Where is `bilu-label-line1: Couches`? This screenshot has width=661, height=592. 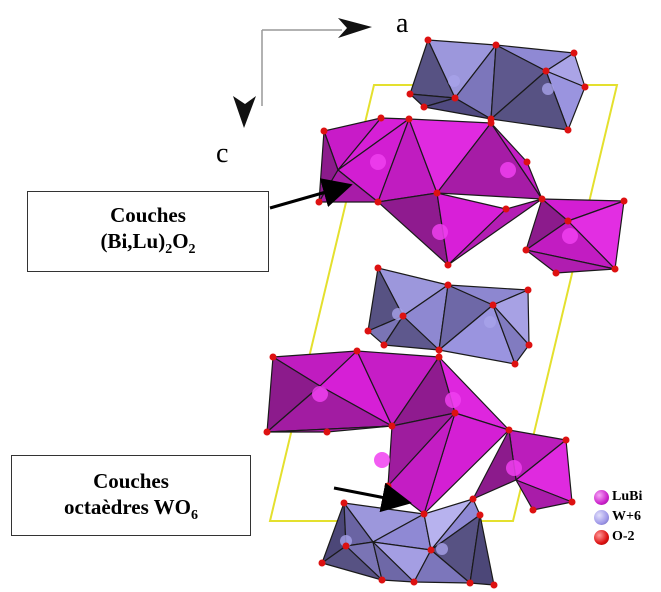
bilu-label-line1: Couches is located at coordinates (148, 215).